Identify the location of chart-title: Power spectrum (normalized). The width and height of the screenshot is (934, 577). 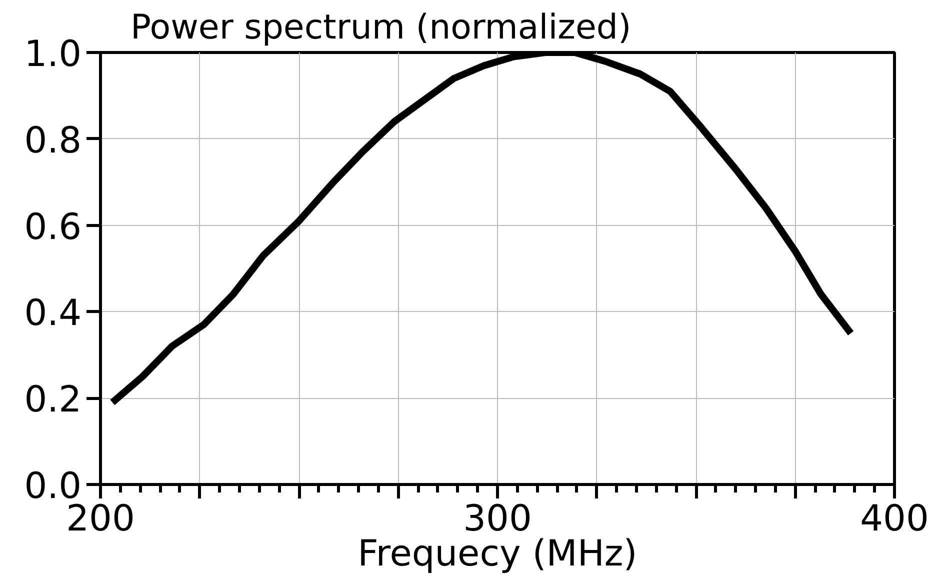
(381, 28).